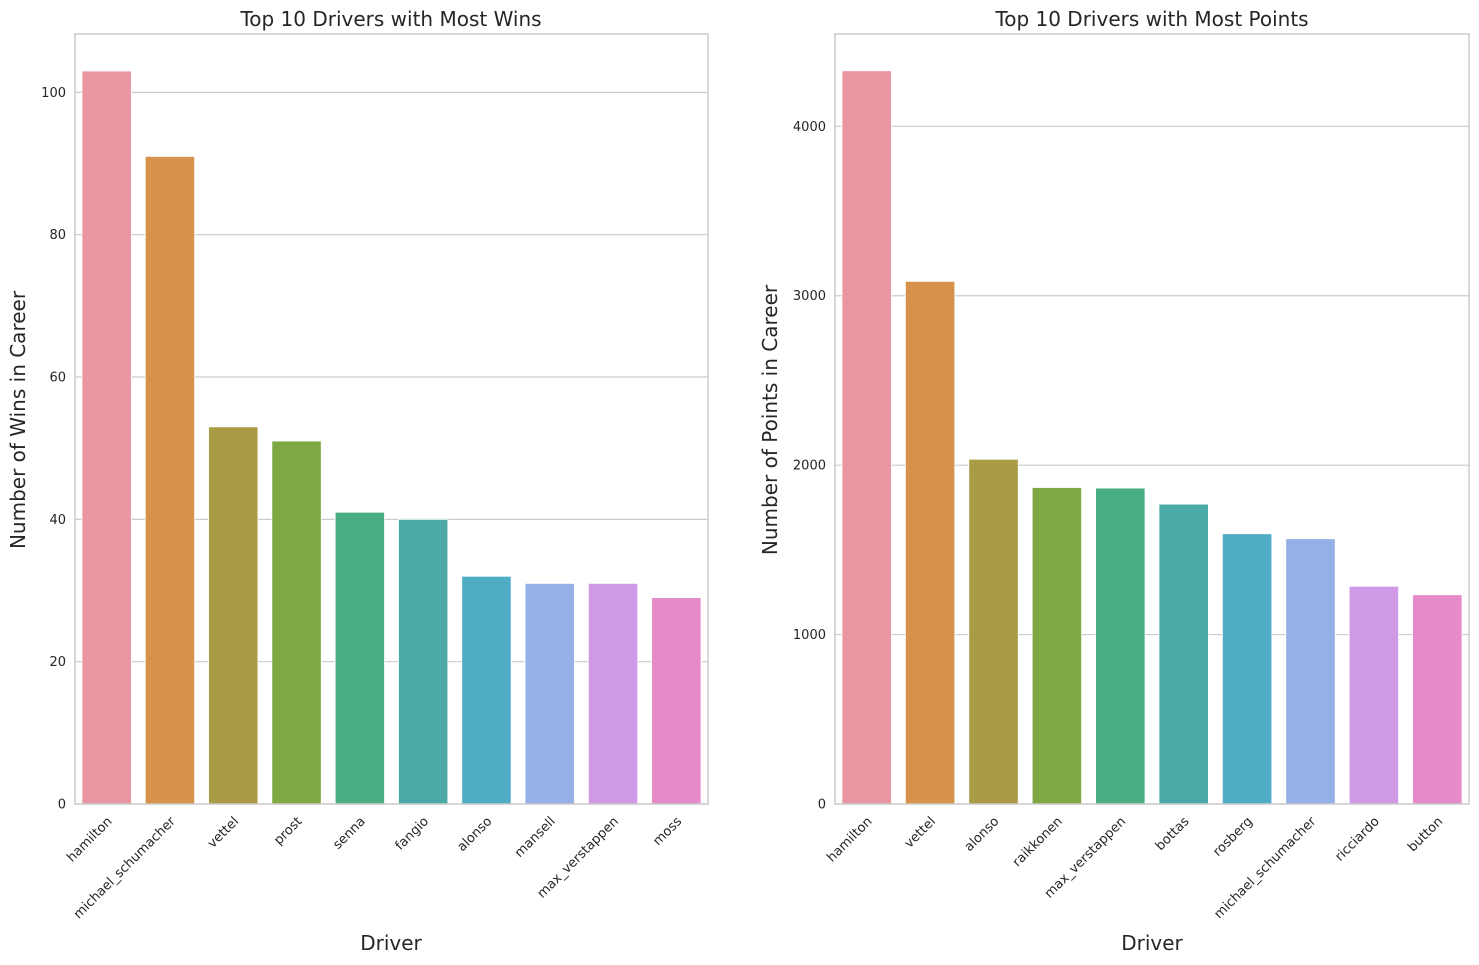 The width and height of the screenshot is (1479, 965). What do you see at coordinates (1152, 943) in the screenshot?
I see `points-chart-xlabel: Driver` at bounding box center [1152, 943].